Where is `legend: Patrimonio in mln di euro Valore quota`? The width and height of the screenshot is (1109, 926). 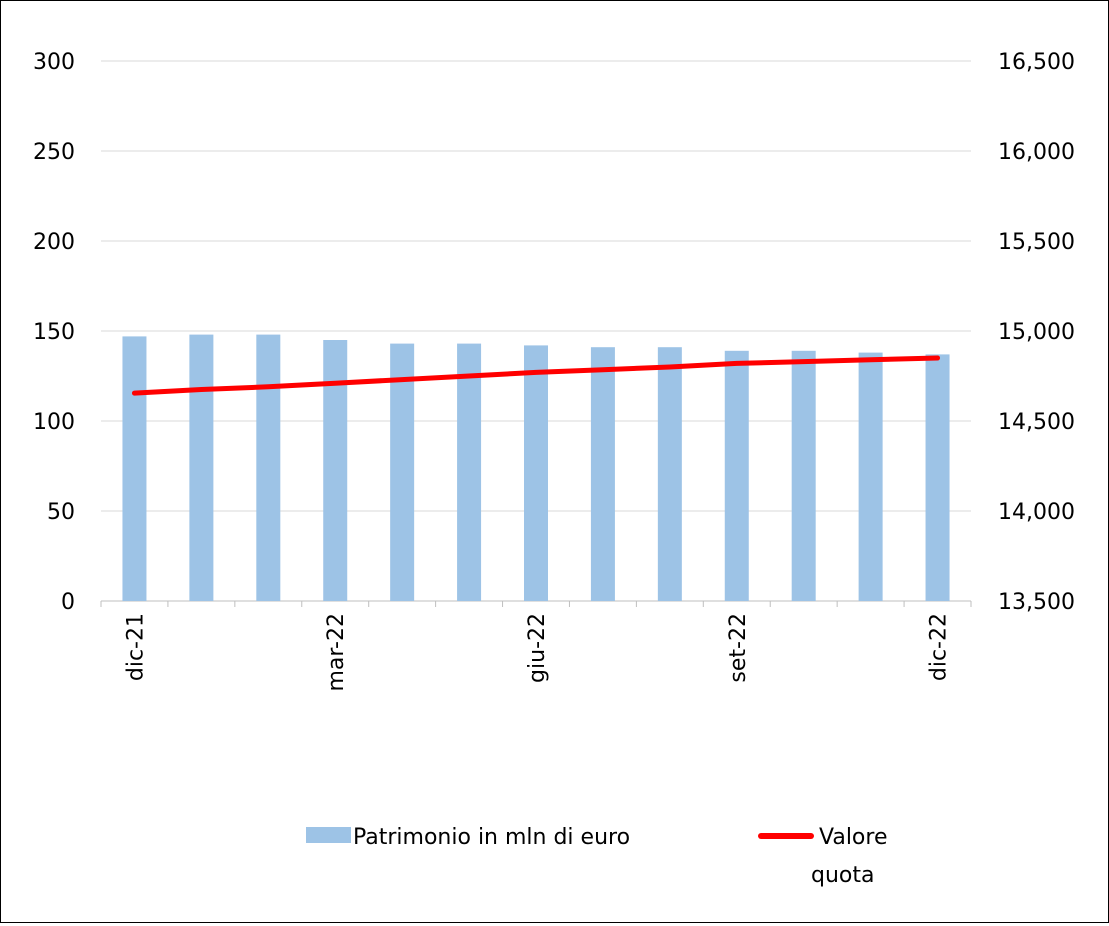
legend: Patrimonio in mln di euro Valore quota is located at coordinates (597, 856).